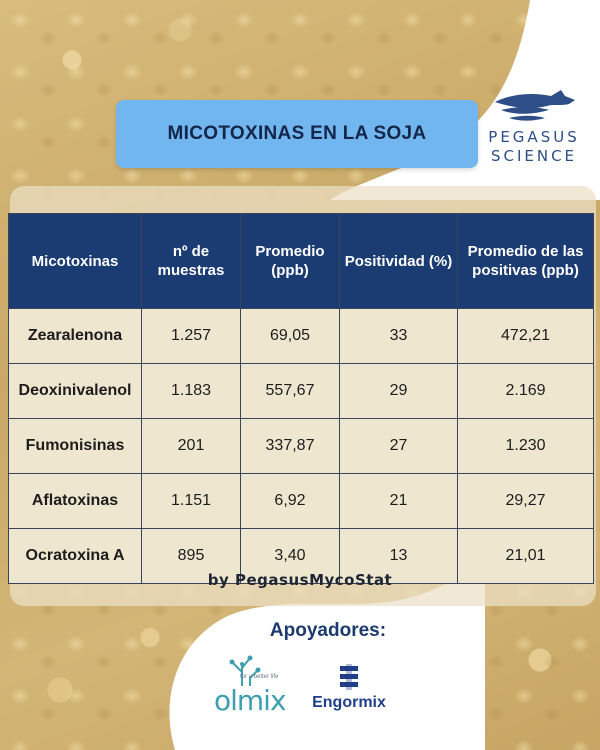 The width and height of the screenshot is (600, 750). I want to click on mycotoxin-name: Aflatoxinas, so click(75, 501).